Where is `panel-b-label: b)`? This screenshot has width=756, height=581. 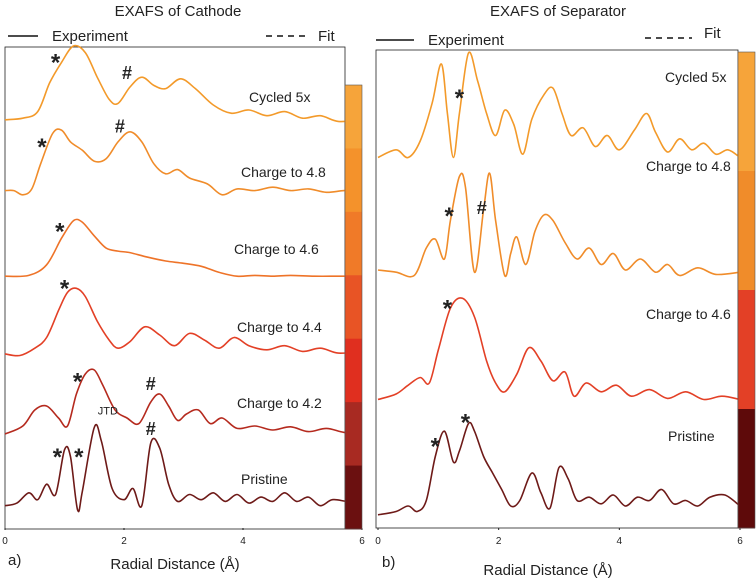
panel-b-label: b) is located at coordinates (388, 562).